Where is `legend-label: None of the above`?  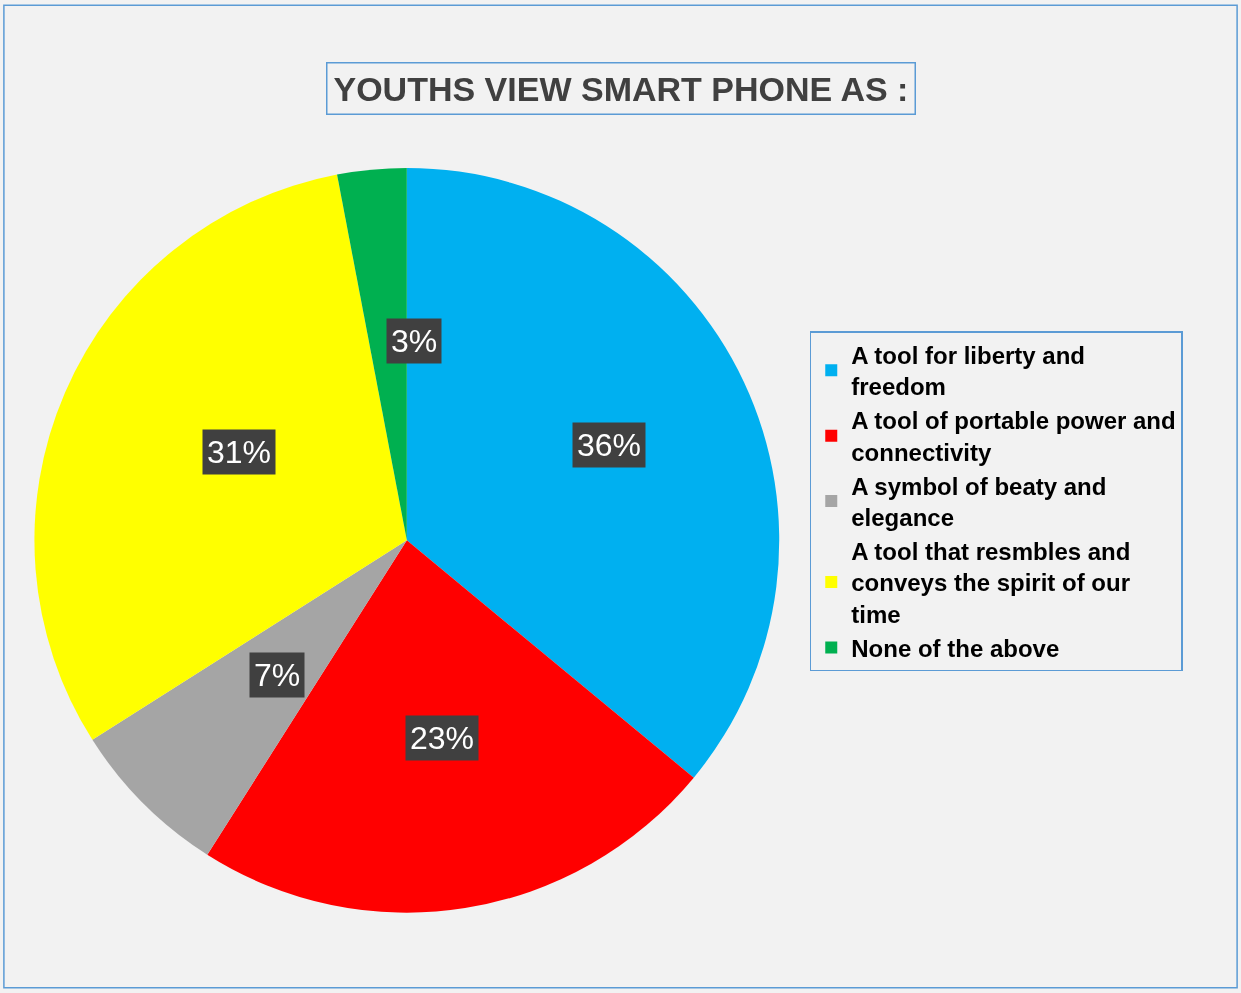 legend-label: None of the above is located at coordinates (955, 648).